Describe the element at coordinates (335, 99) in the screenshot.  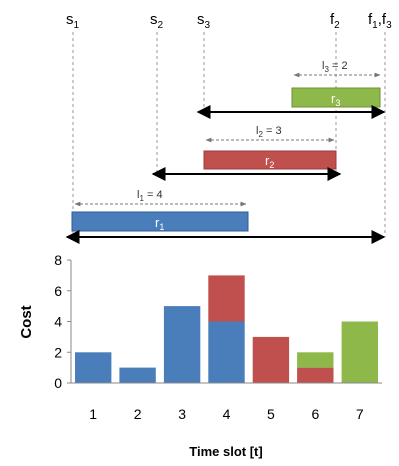
I see `r3-label: r3` at that location.